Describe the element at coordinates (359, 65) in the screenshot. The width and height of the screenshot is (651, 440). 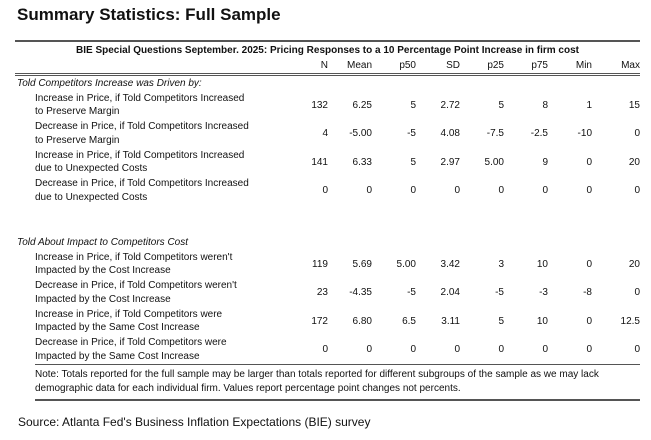
I see `column-header-mean: Mean` at that location.